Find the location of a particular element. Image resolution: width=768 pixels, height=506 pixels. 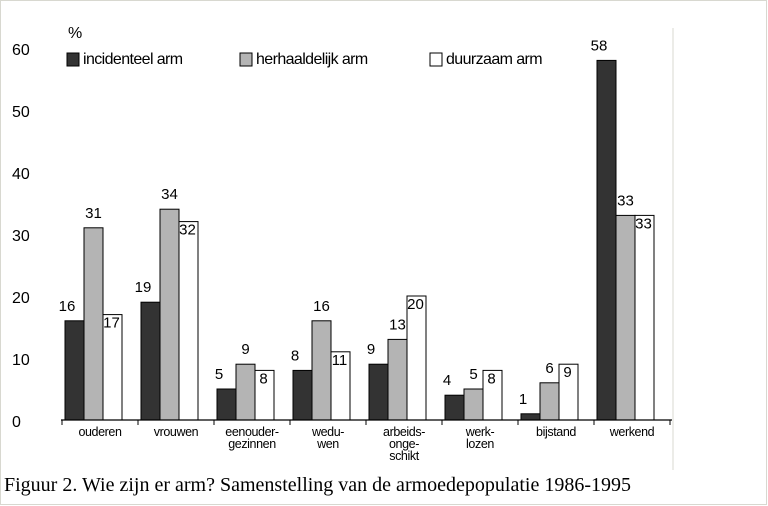

y-tick-label: 50 is located at coordinates (21, 112).